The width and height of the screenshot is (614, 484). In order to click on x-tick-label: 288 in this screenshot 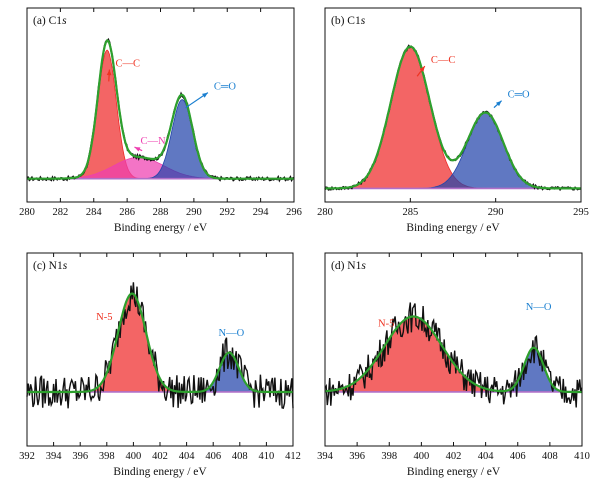, I will do `click(161, 212)`.